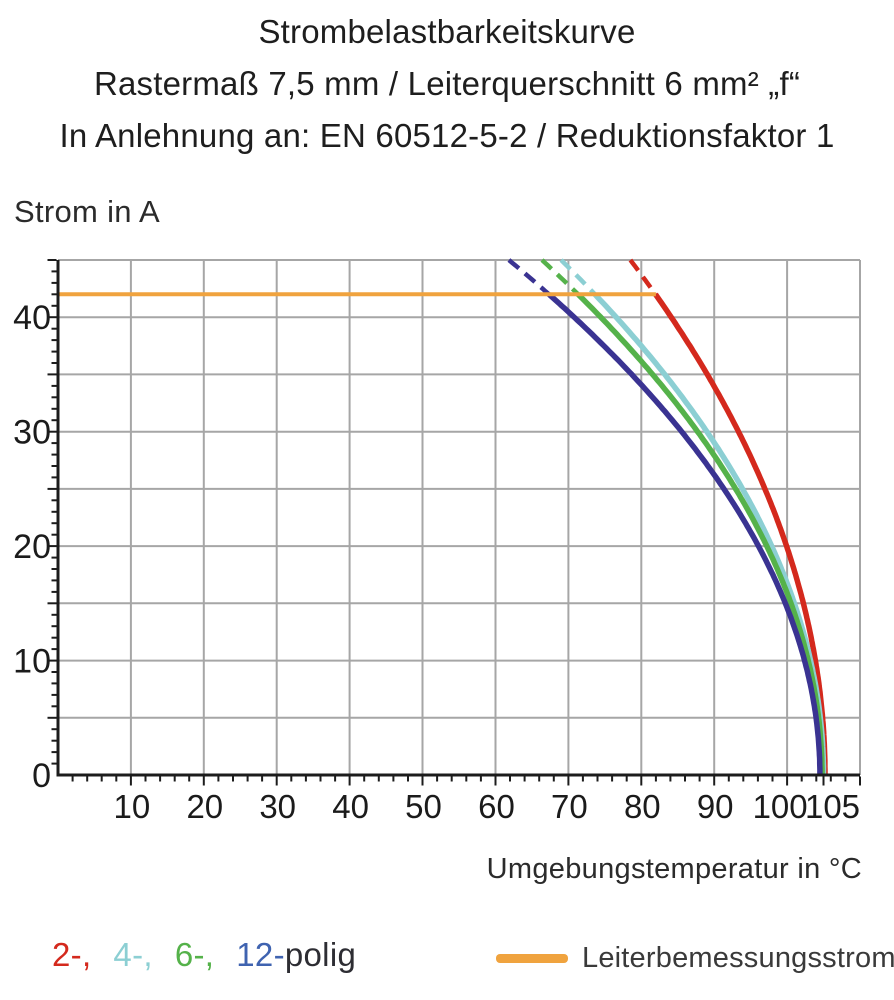 The height and width of the screenshot is (1000, 894). What do you see at coordinates (447, 31) in the screenshot?
I see `chart-title: Strombelastbarkeitskurve` at bounding box center [447, 31].